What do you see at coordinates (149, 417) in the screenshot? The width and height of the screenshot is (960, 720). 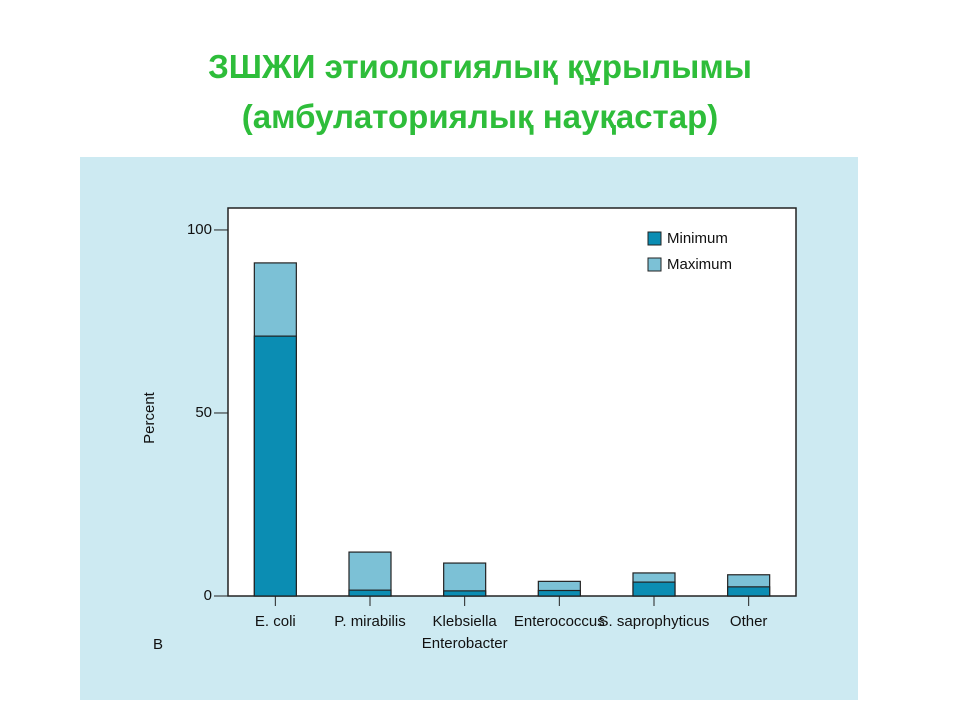 I see `y-axis-label: Percent` at bounding box center [149, 417].